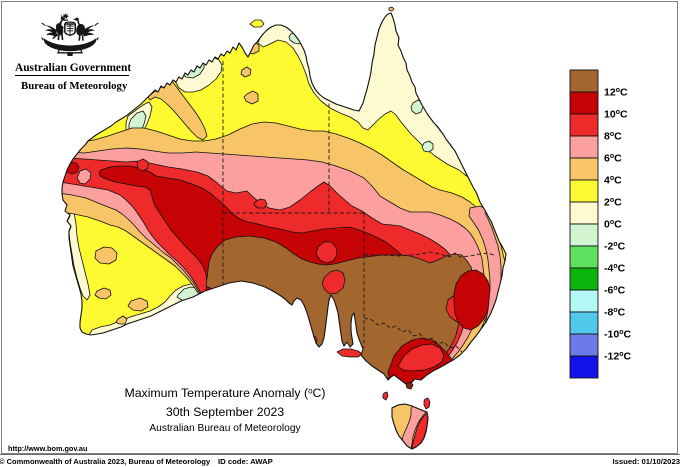  Describe the element at coordinates (613, 224) in the screenshot. I see `svg-text: 0oC` at that location.